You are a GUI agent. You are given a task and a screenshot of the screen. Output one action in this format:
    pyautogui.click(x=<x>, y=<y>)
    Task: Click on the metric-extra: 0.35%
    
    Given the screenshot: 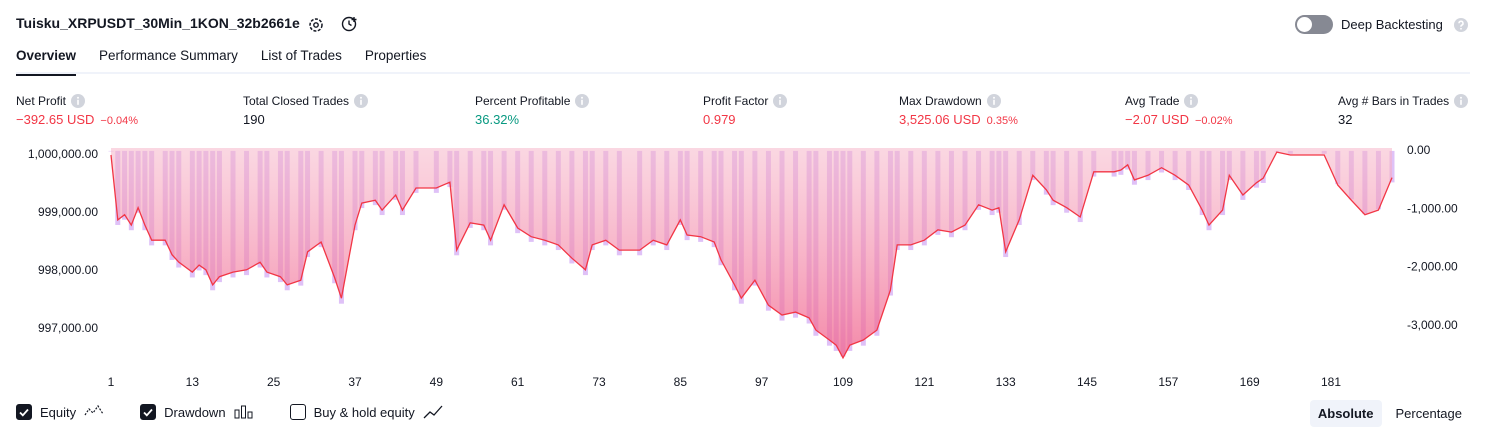 What is the action you would take?
    pyautogui.click(x=1002, y=121)
    